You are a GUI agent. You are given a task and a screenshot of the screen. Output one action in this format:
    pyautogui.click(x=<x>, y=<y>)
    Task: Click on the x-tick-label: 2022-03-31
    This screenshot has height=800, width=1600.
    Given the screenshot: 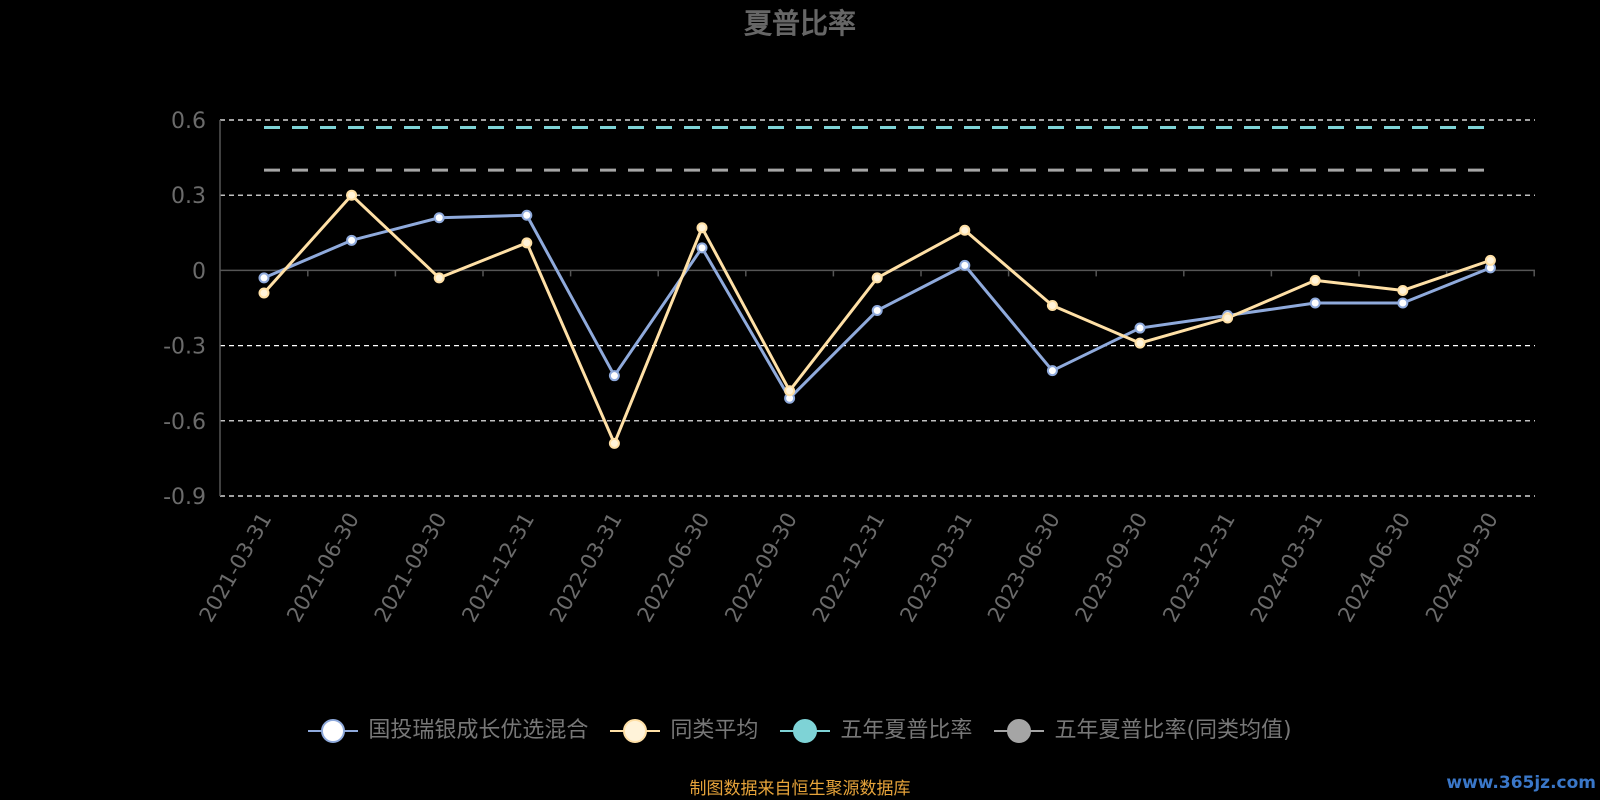 What is the action you would take?
    pyautogui.click(x=586, y=568)
    